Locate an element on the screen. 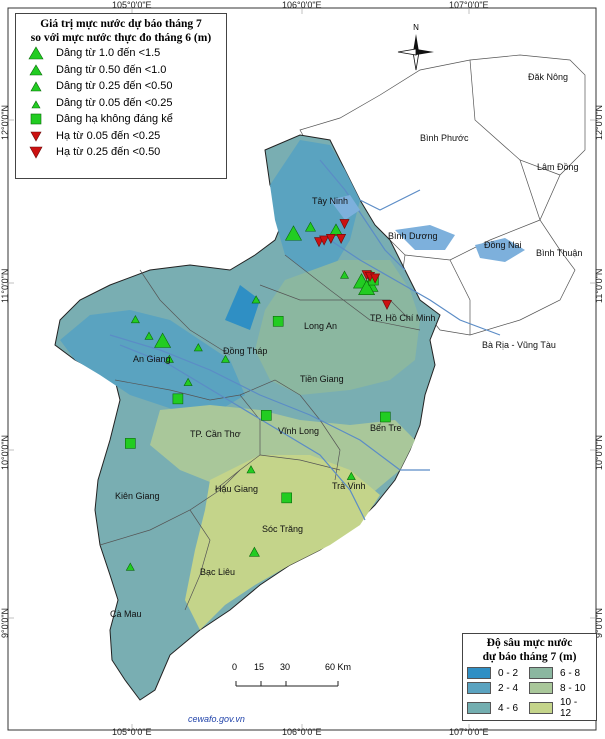  lon-label-top-2: 106°0'0"E is located at coordinates (302, 5).